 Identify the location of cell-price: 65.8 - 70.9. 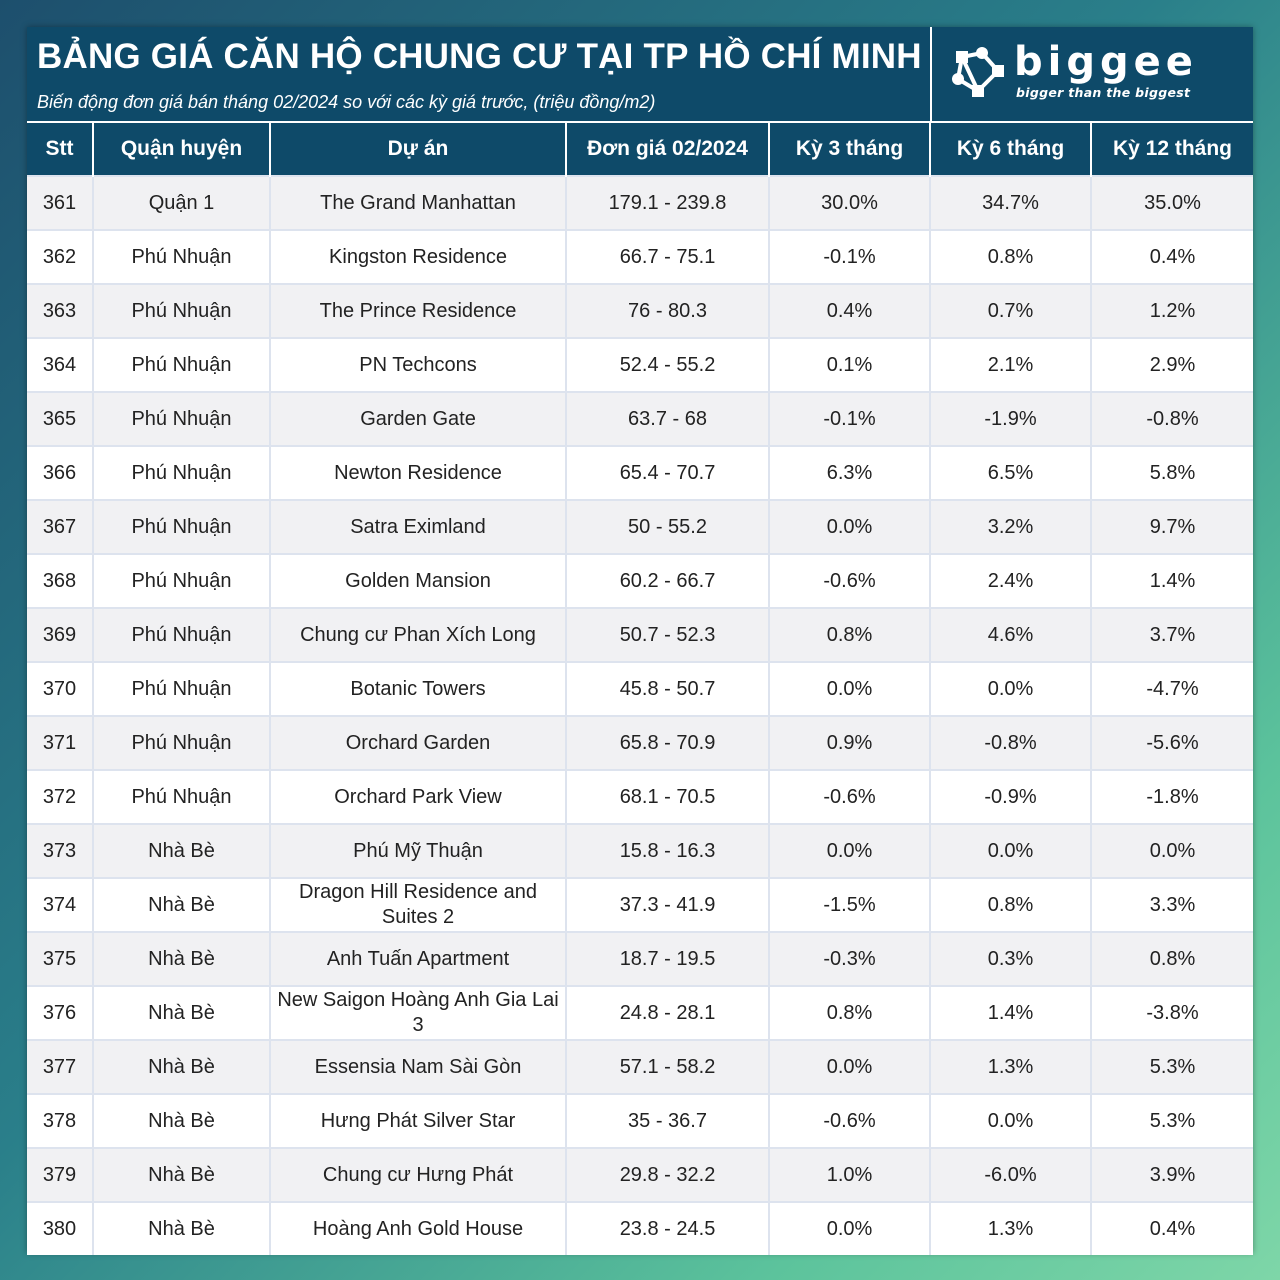
(668, 742).